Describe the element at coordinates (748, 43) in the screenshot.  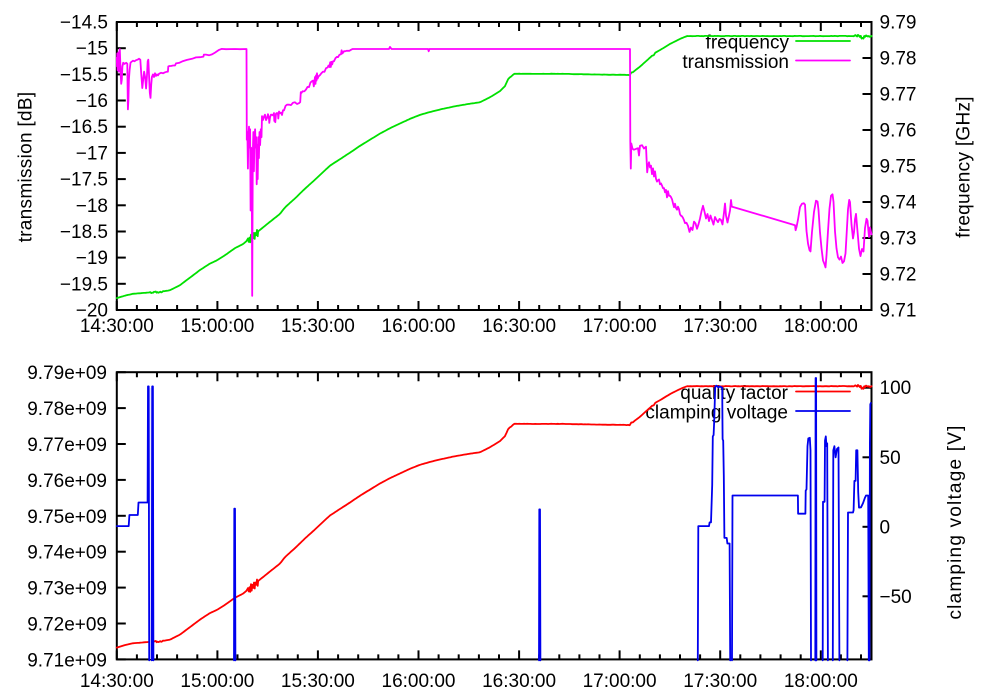
I see `svg-text: frequency` at that location.